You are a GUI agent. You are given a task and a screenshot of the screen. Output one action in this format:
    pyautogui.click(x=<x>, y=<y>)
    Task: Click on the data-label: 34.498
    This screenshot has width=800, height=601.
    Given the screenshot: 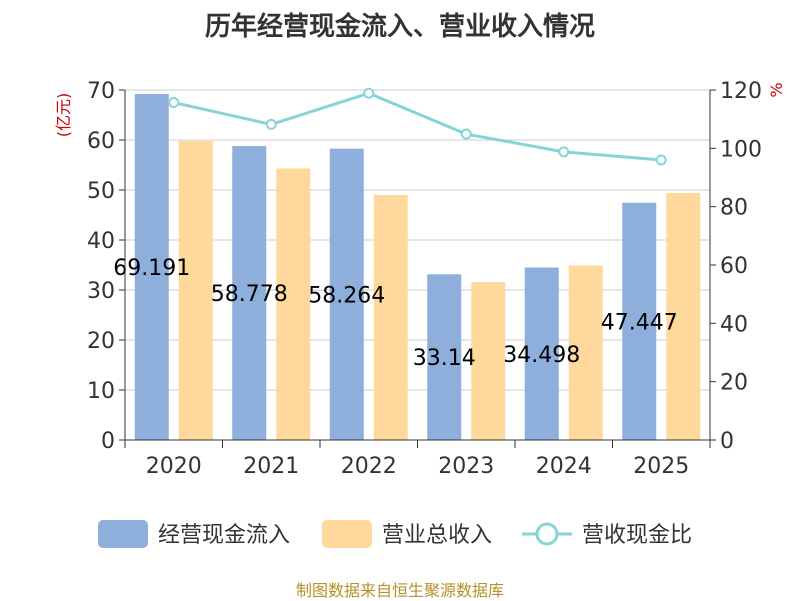 What is the action you would take?
    pyautogui.click(x=541, y=355)
    